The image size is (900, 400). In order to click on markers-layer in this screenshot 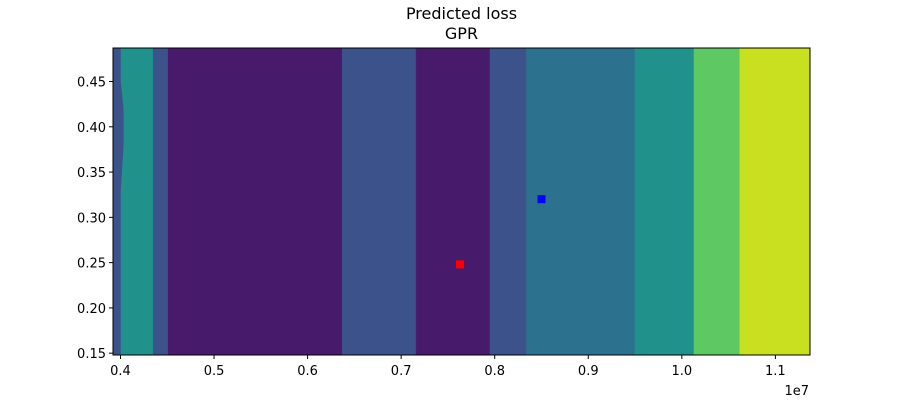, I will do `click(501, 232)`.